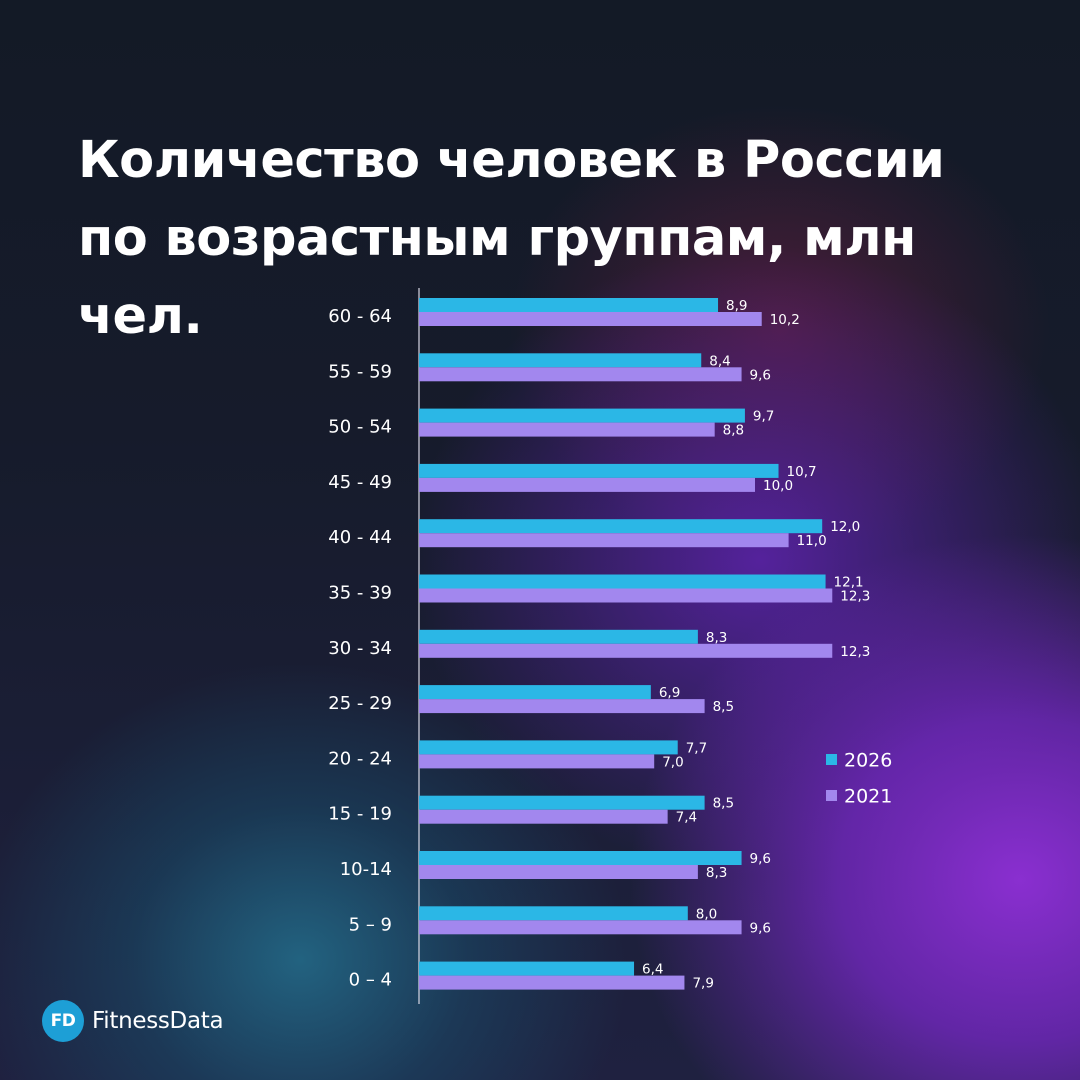 The image size is (1080, 1080). Describe the element at coordinates (868, 797) in the screenshot. I see `legend-label: 2021` at that location.